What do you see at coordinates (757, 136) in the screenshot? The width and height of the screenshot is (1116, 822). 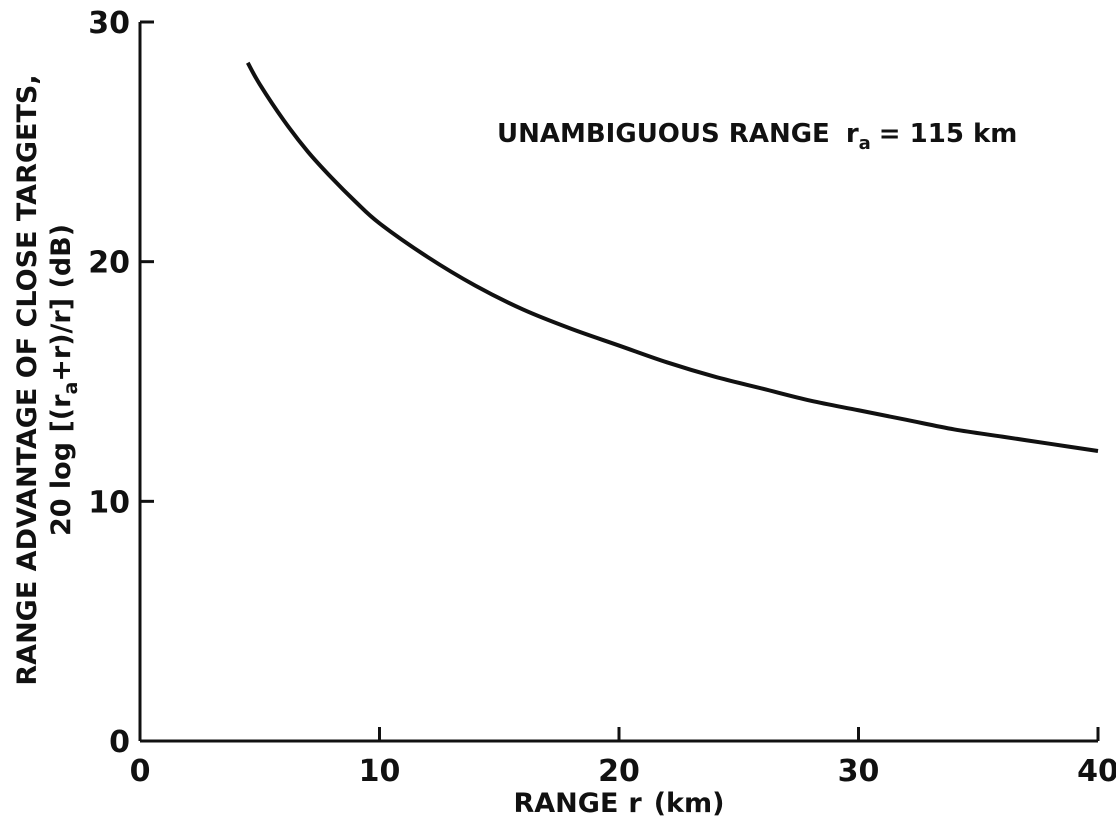 I see `annotation: UNAMBIGUOUS RANGE ra = 115 km` at bounding box center [757, 136].